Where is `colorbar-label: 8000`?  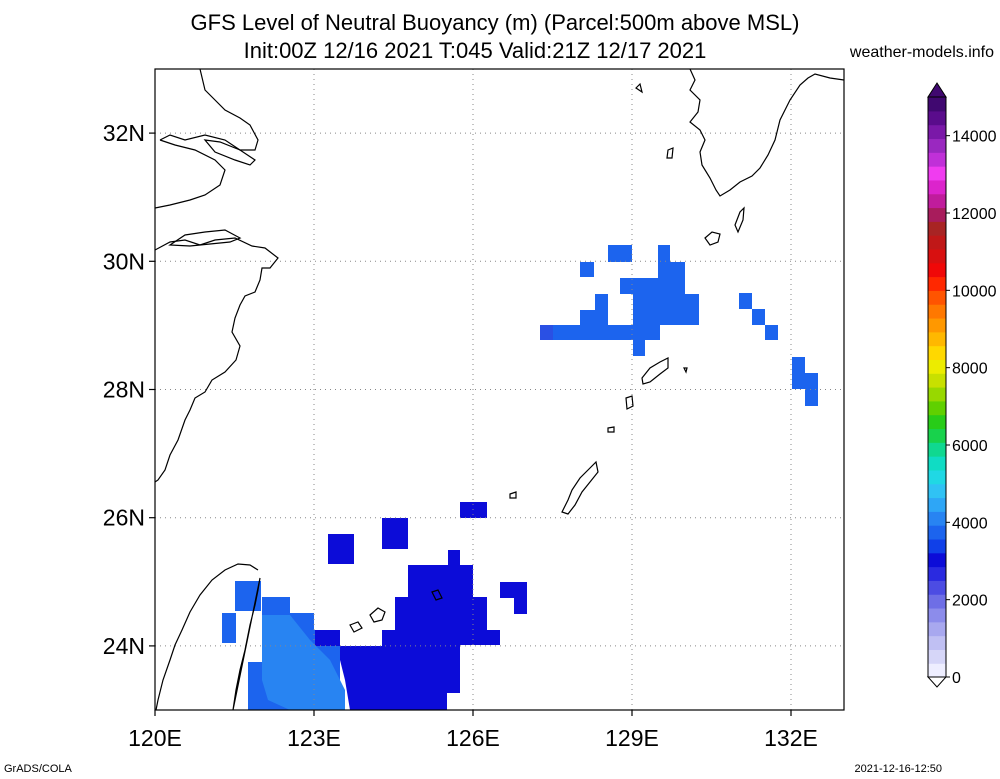 colorbar-label: 8000 is located at coordinates (970, 369).